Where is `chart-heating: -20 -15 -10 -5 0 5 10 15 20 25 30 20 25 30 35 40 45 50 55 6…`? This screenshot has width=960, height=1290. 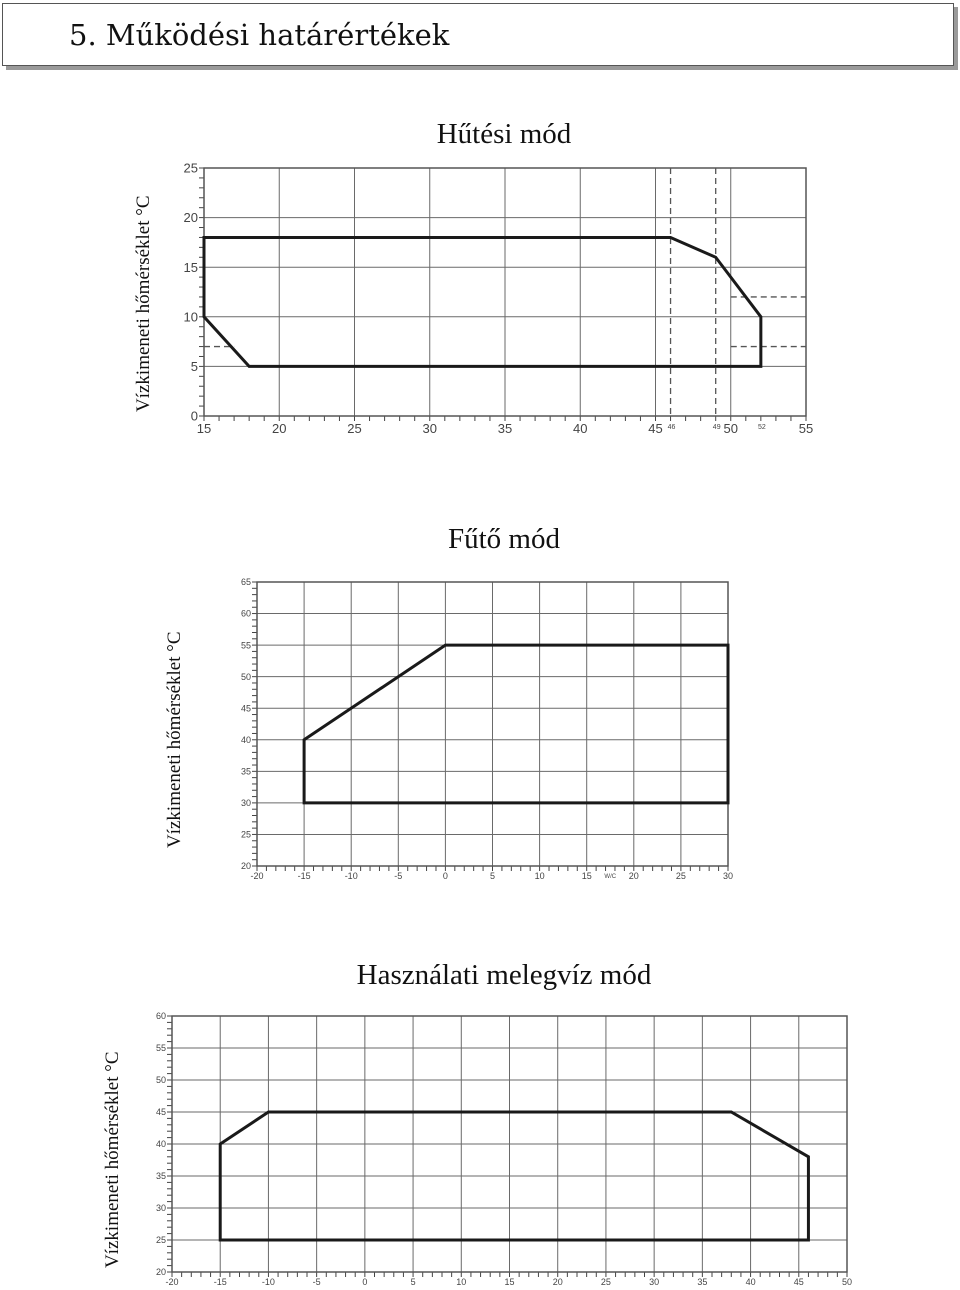
chart-heating: -20 -15 -10 -5 0 5 10 15 20 25 30 20 25 30 35 40 45 50 55 6… is located at coordinates (487, 729).